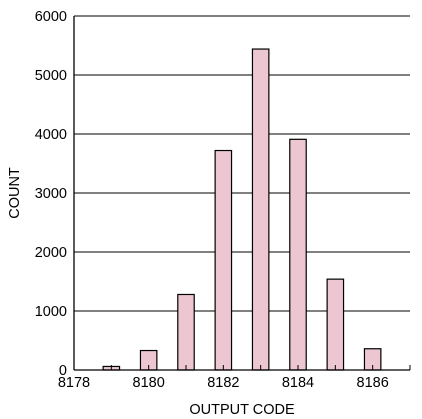 The height and width of the screenshot is (419, 422). What do you see at coordinates (51, 17) in the screenshot?
I see `y-tick-label: 6000` at bounding box center [51, 17].